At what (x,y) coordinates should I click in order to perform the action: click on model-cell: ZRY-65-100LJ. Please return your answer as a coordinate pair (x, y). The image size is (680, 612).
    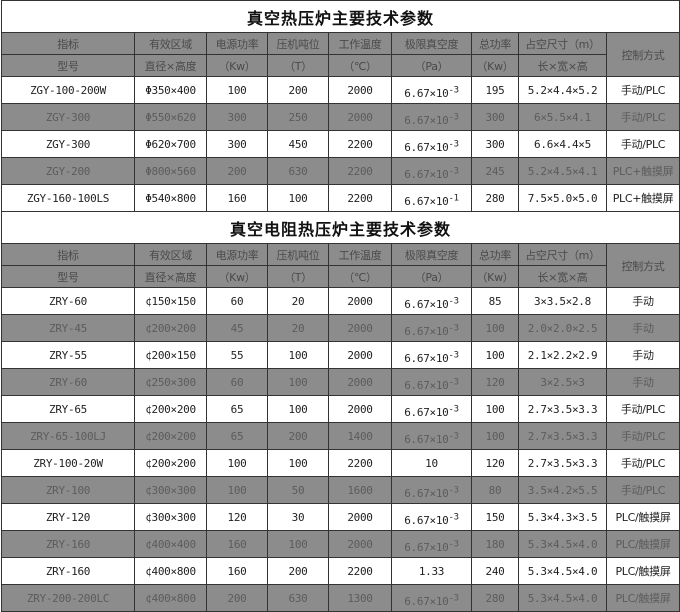
    Looking at the image, I should click on (68, 436).